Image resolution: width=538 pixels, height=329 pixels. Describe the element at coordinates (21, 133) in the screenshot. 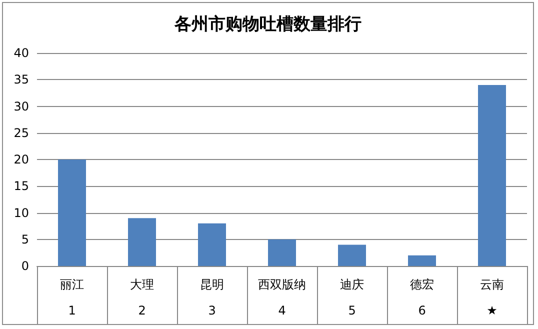

I see `y-tick-label: 25` at that location.